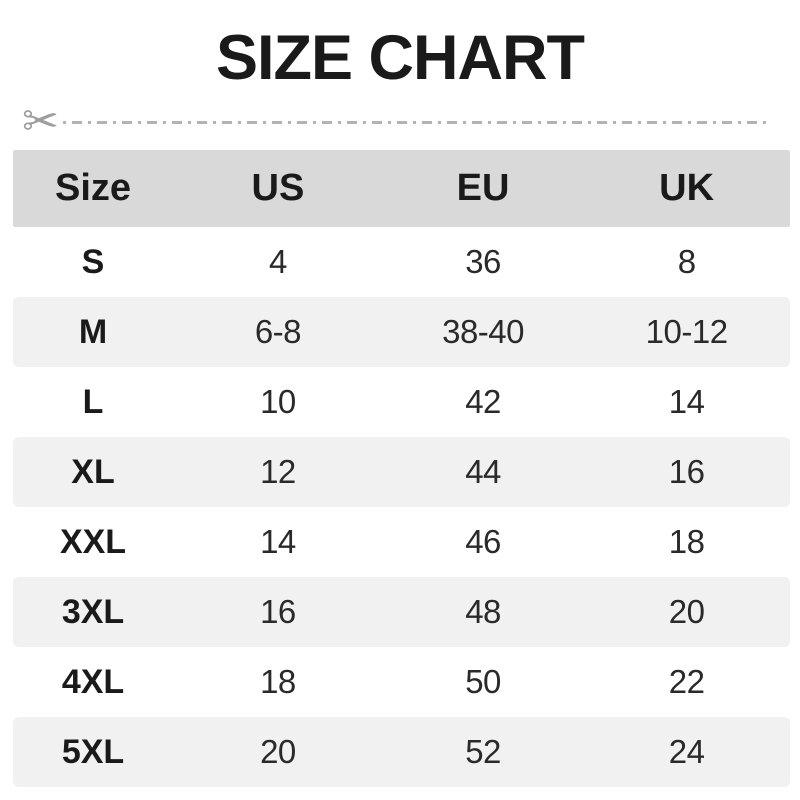 Image resolution: width=800 pixels, height=800 pixels. What do you see at coordinates (40, 121) in the screenshot?
I see `scissors-icon: ✂` at bounding box center [40, 121].